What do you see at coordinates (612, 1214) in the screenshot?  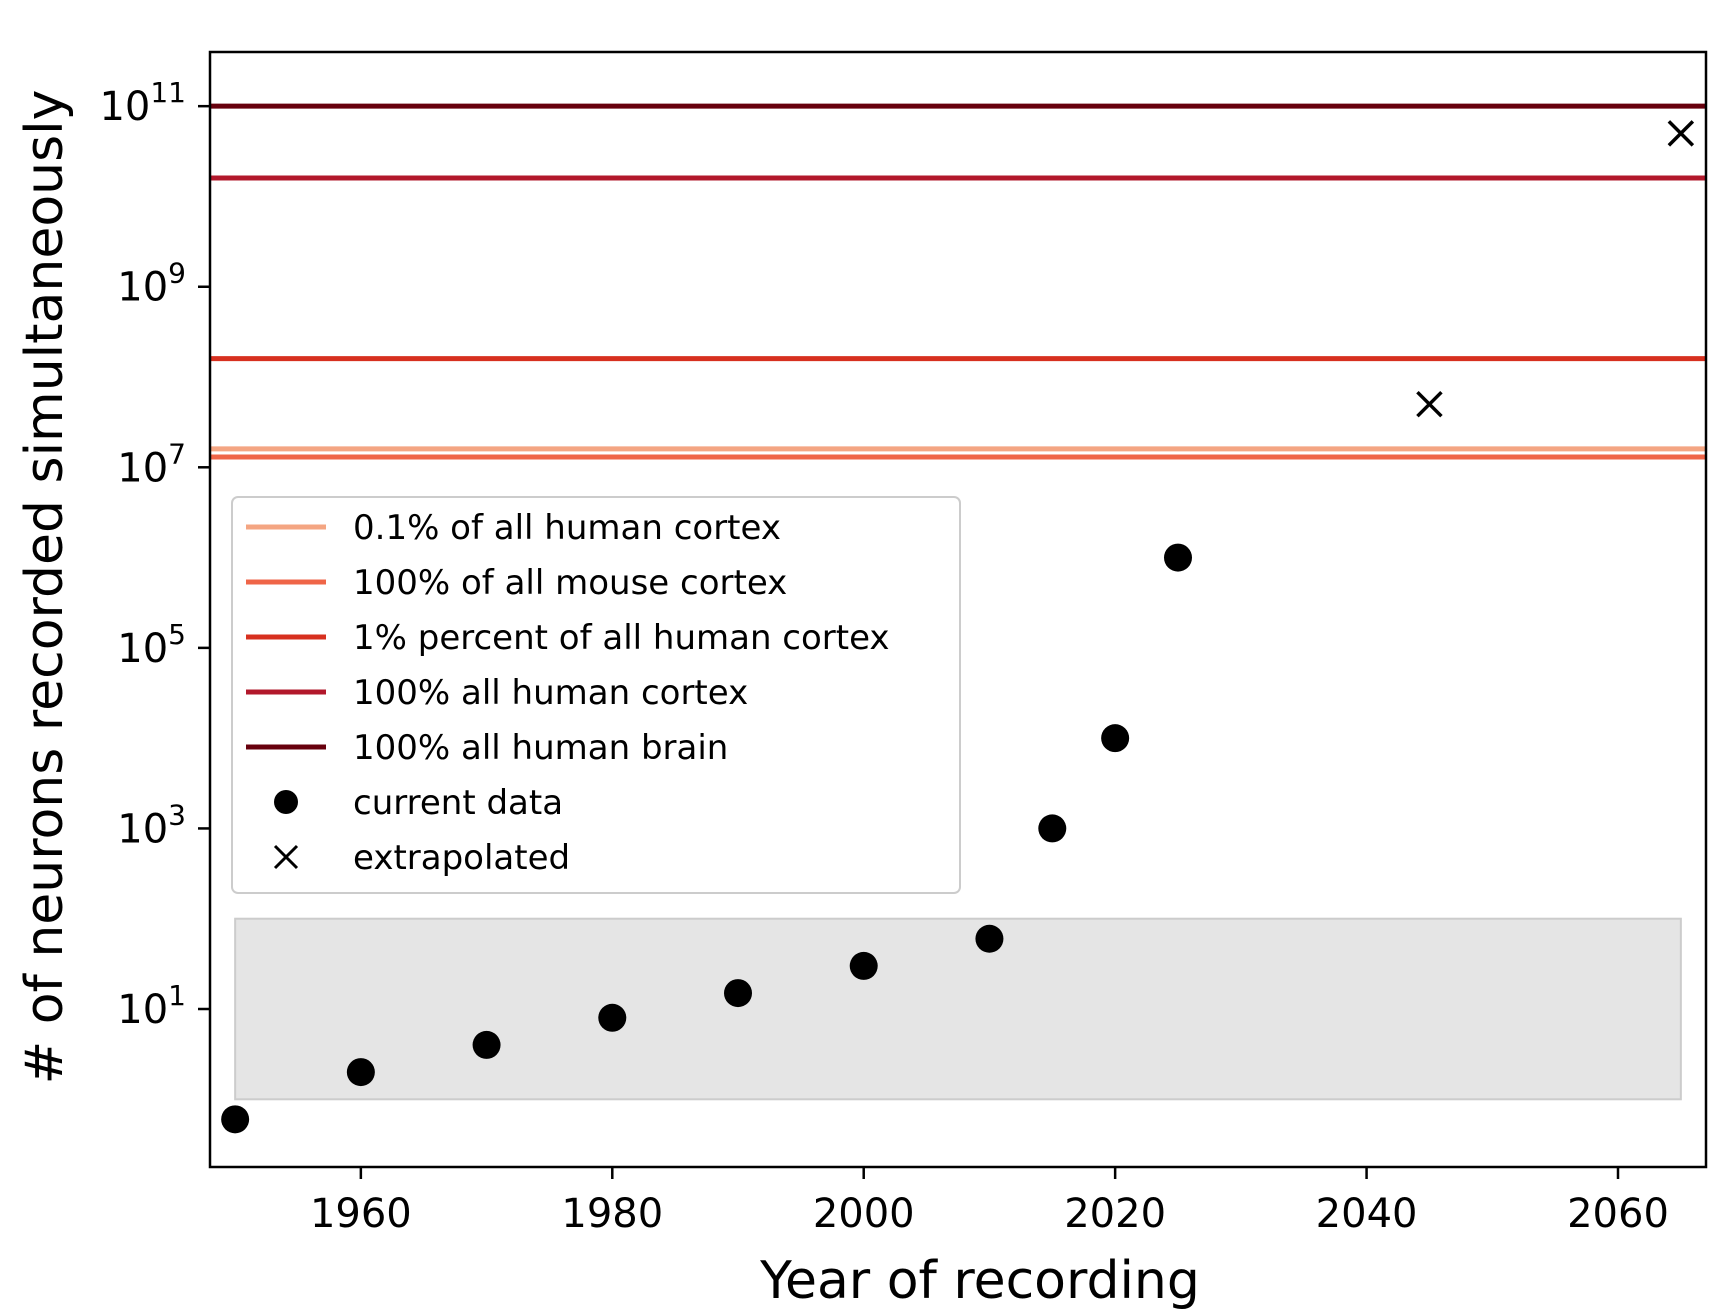 I see `x-tick-label-2: 1980` at bounding box center [612, 1214].